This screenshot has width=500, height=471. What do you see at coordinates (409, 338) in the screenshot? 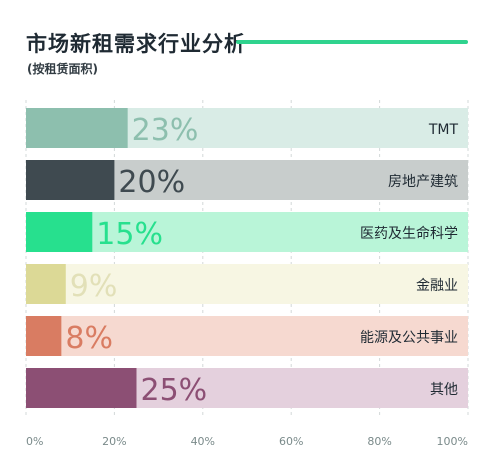
I see `category-label: 能源及公共事业` at bounding box center [409, 338].